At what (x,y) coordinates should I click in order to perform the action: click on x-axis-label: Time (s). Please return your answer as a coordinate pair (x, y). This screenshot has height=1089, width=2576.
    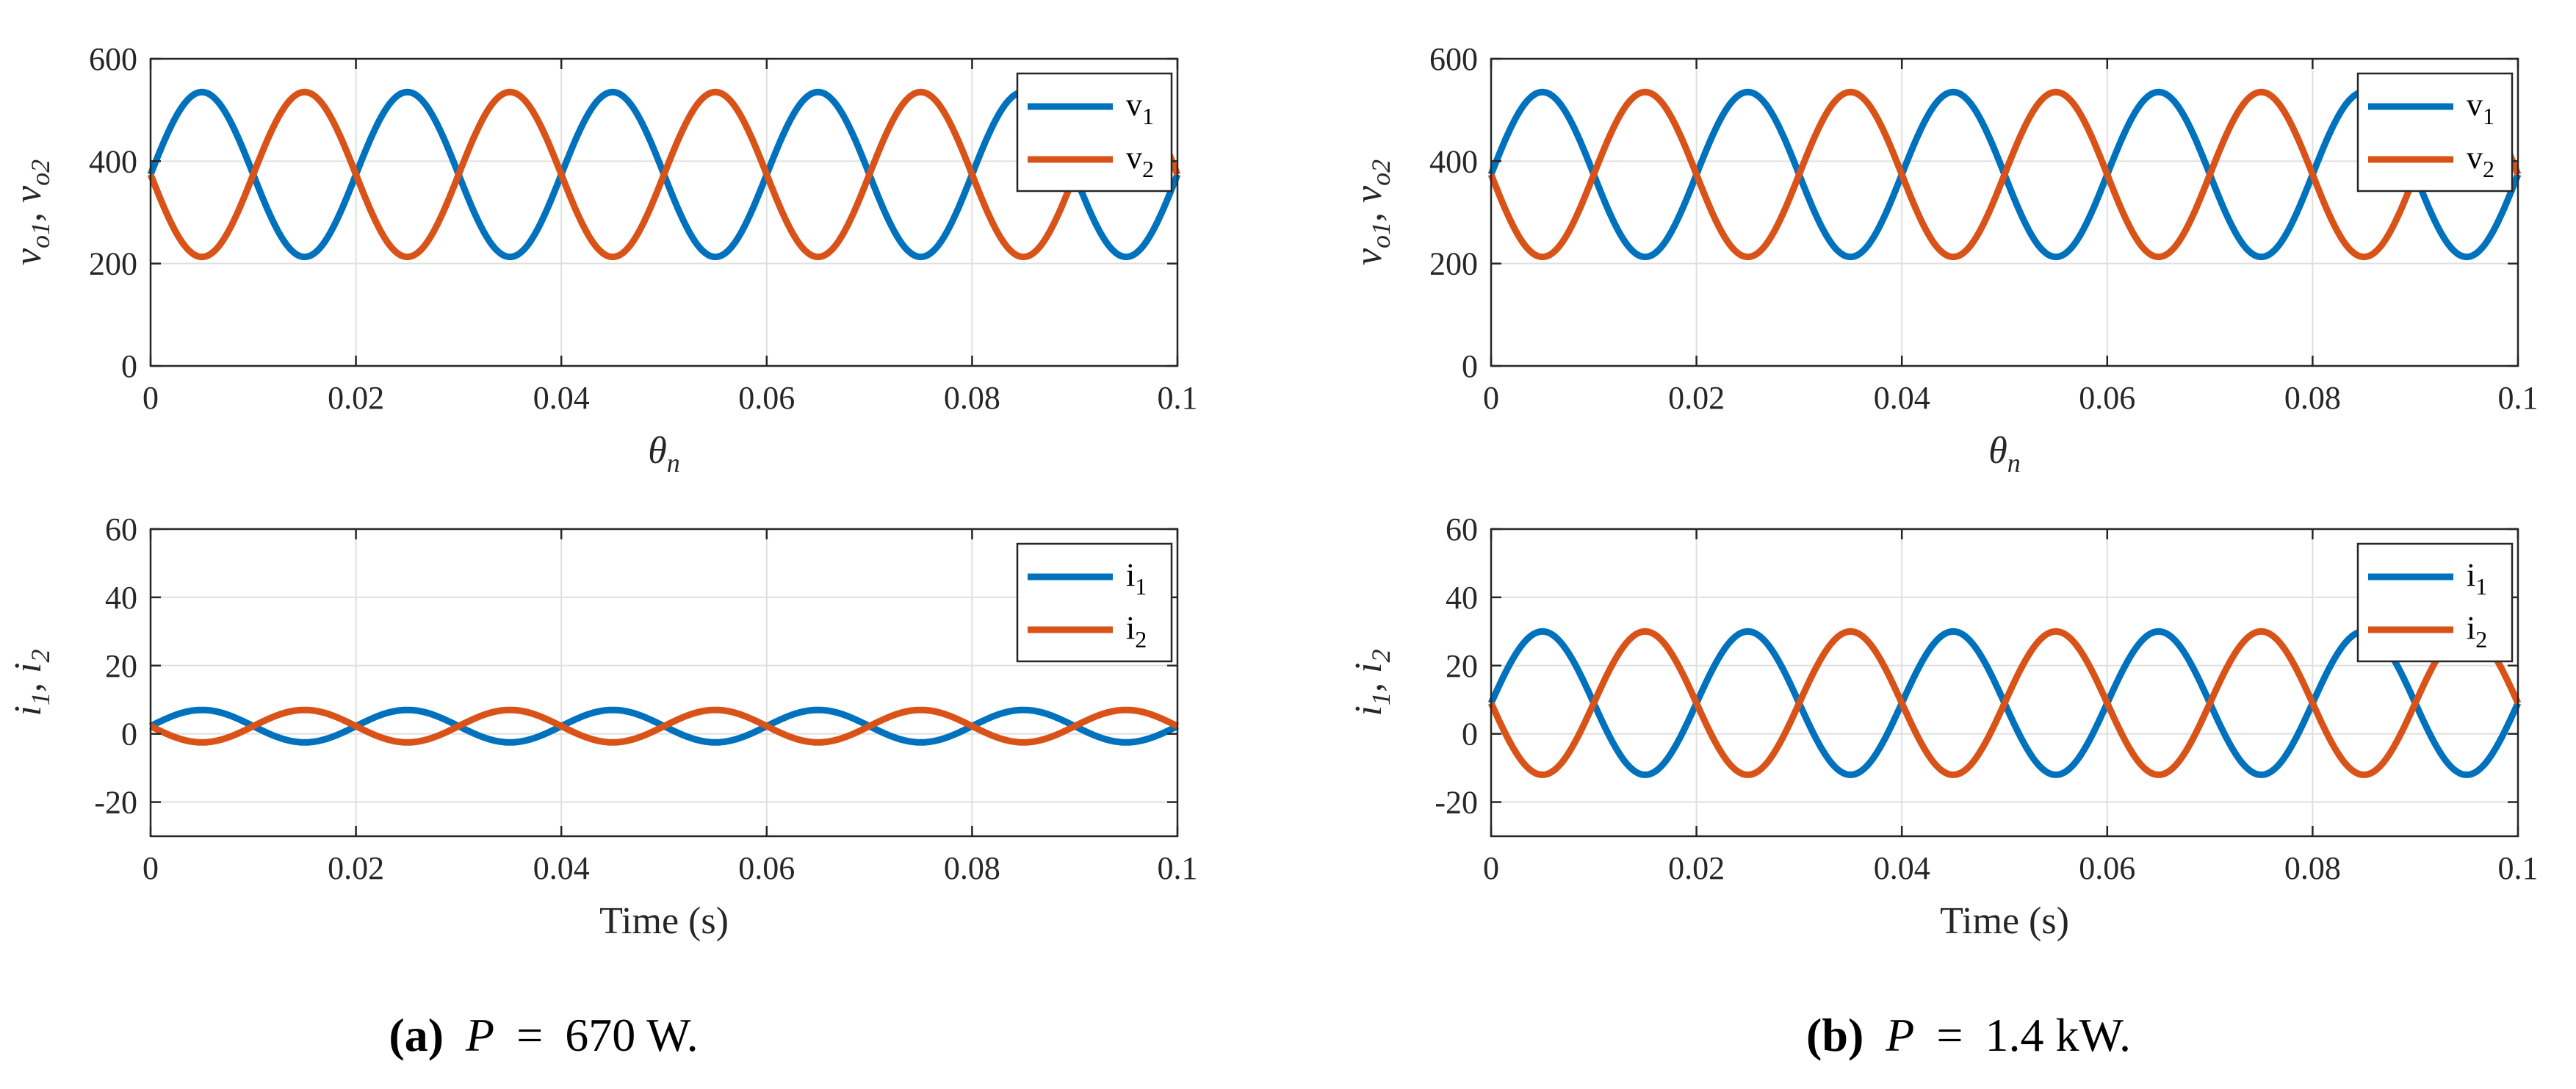
    Looking at the image, I should click on (2004, 921).